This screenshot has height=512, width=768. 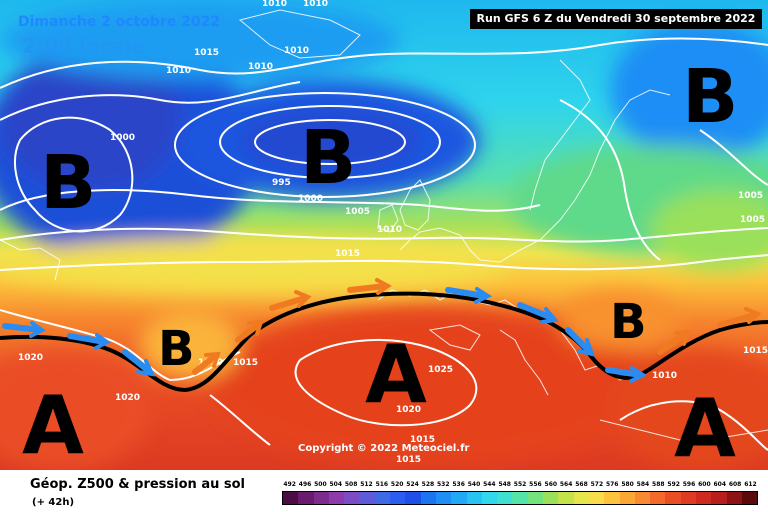 I want to click on scale-label: 520, so click(x=397, y=484).